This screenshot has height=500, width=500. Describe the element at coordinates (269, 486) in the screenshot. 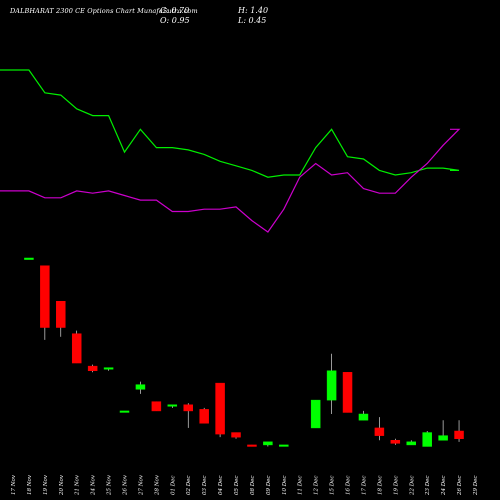

I see `x-tick-label: 09 Dec` at that location.